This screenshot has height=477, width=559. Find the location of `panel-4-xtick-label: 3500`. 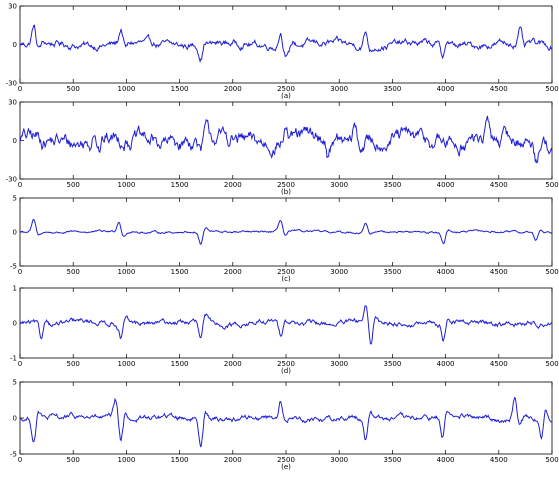

panel-4-xtick-label: 3500 is located at coordinates (392, 364).